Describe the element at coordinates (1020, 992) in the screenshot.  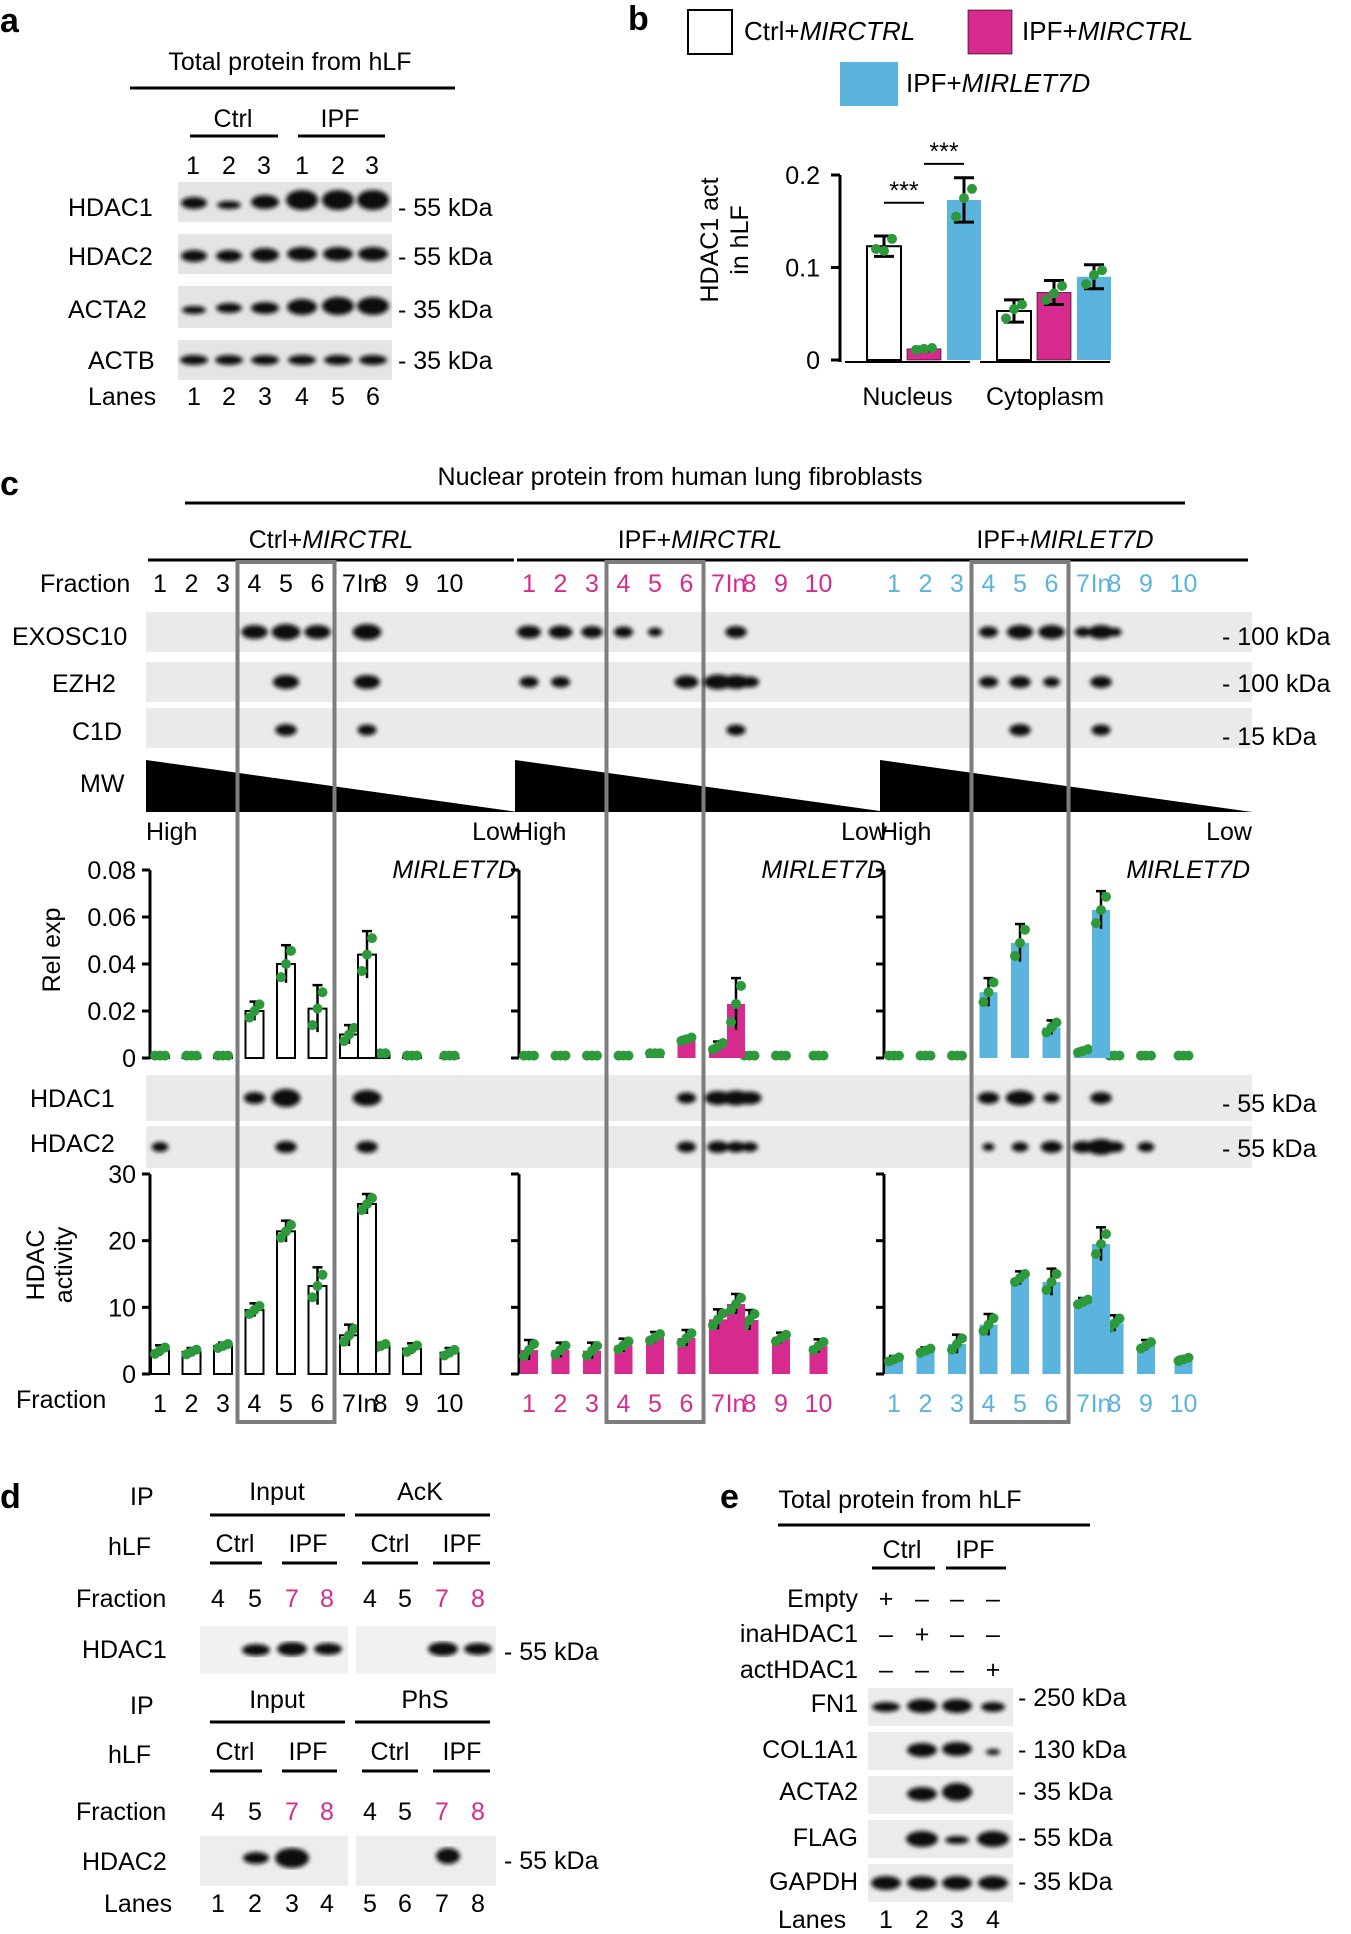
I see `panel-c-highlight-box` at that location.